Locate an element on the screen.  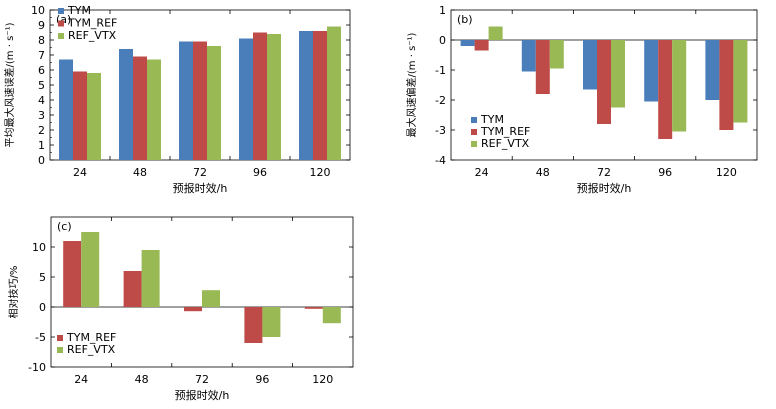
y-tick-label: 1 is located at coordinates (442, 10).